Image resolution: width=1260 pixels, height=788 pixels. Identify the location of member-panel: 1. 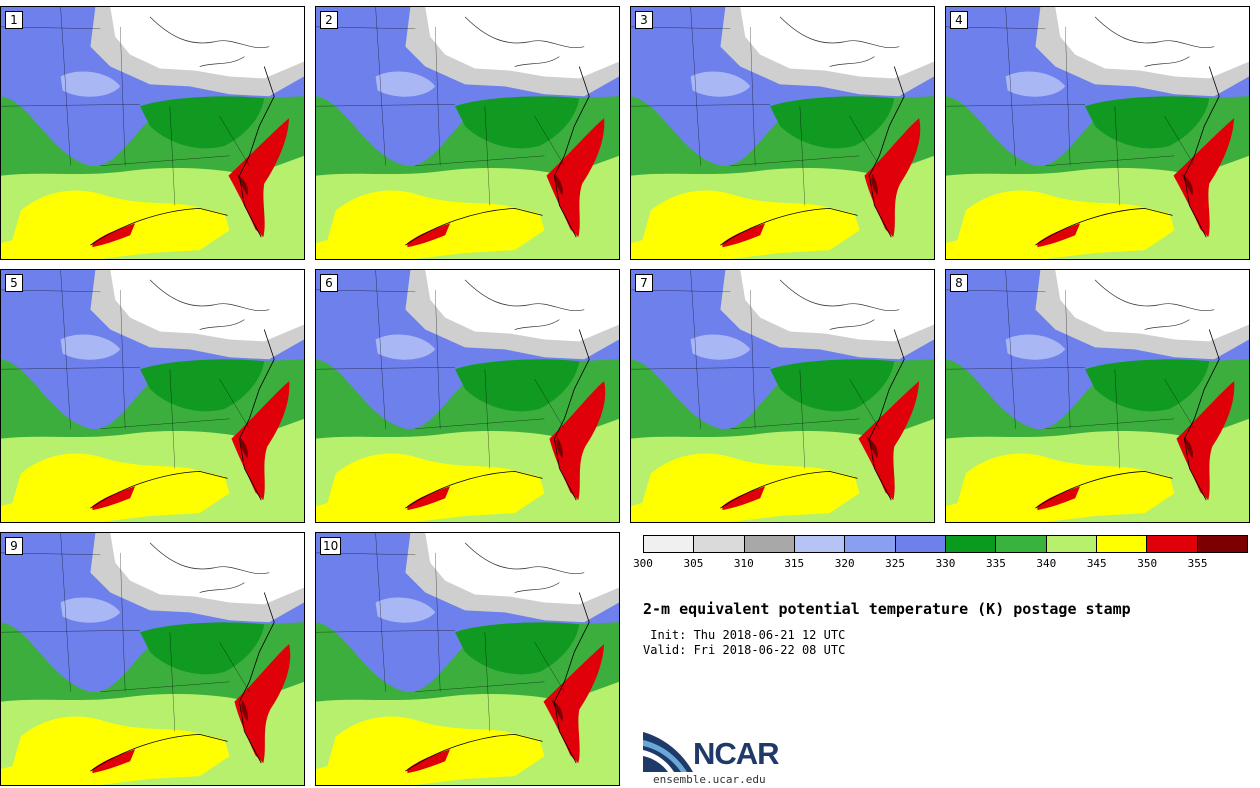
(152, 133).